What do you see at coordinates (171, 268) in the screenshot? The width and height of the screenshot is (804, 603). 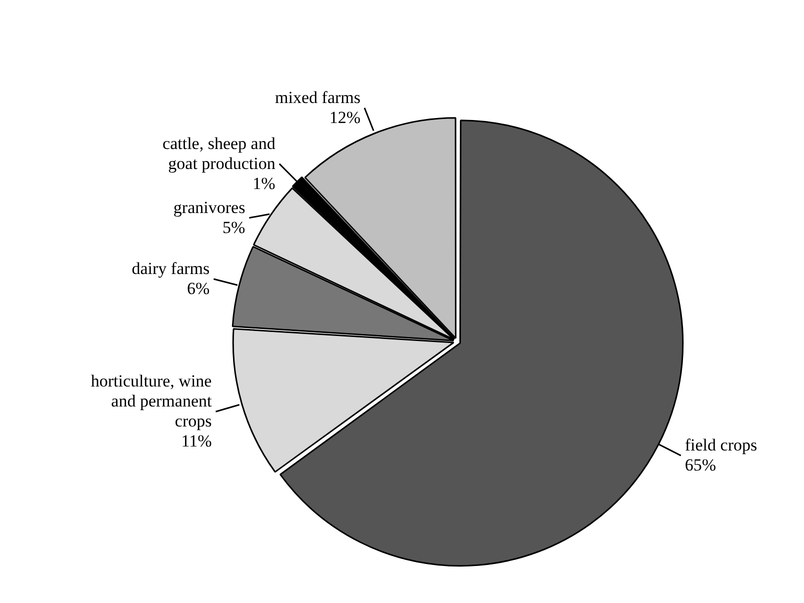 I see `slice-label: dairy farms` at bounding box center [171, 268].